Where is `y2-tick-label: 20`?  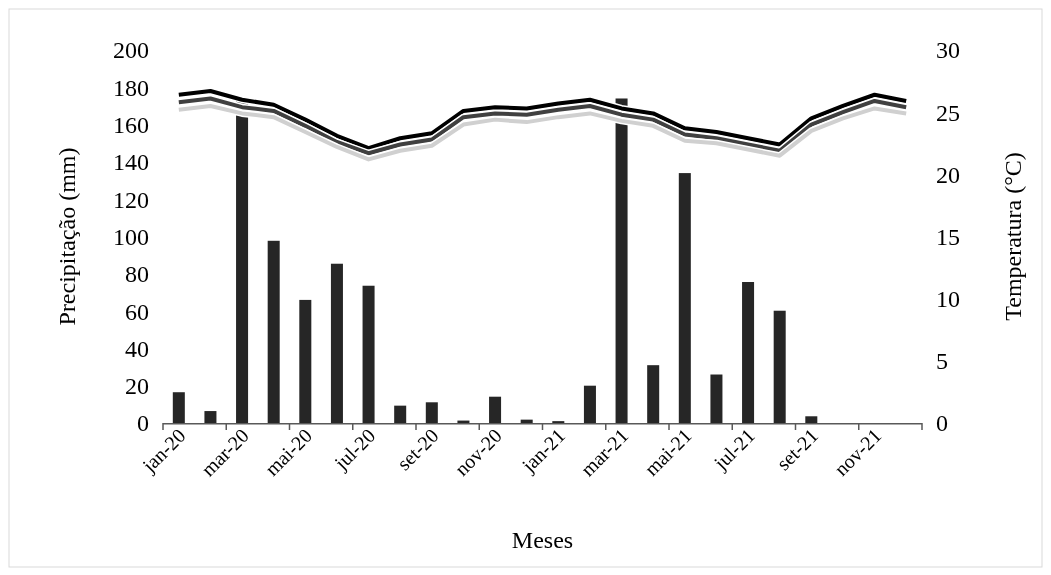 y2-tick-label: 20 is located at coordinates (948, 174).